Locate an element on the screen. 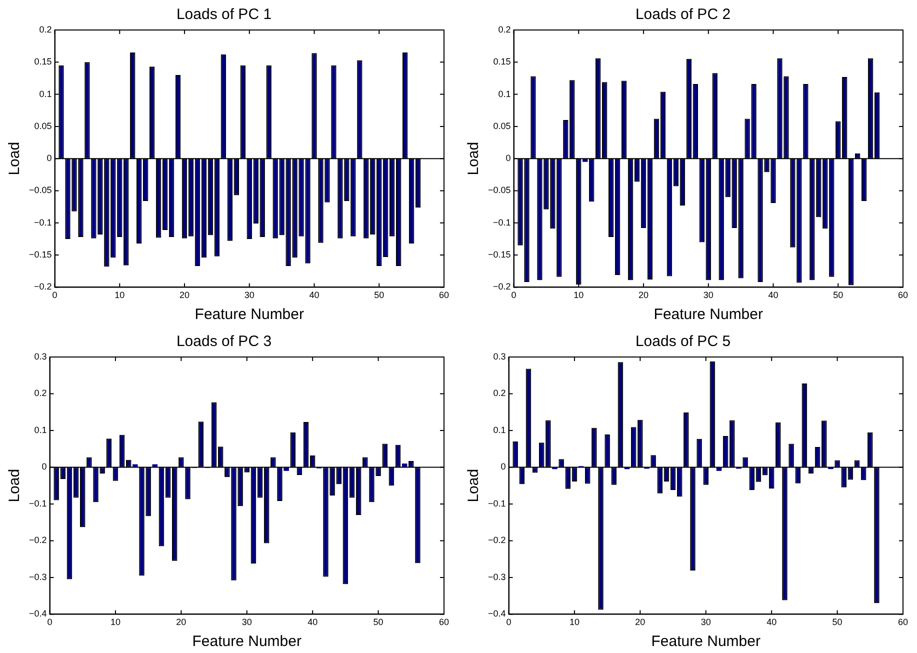  chart-title: Loads of PC 3 is located at coordinates (224, 341).